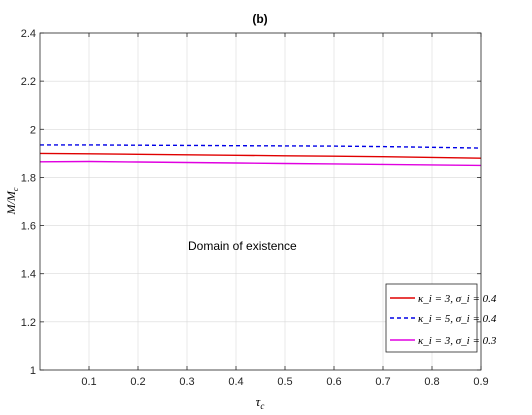 The image size is (532, 415). I want to click on x-tick-label: 0.5, so click(284, 382).